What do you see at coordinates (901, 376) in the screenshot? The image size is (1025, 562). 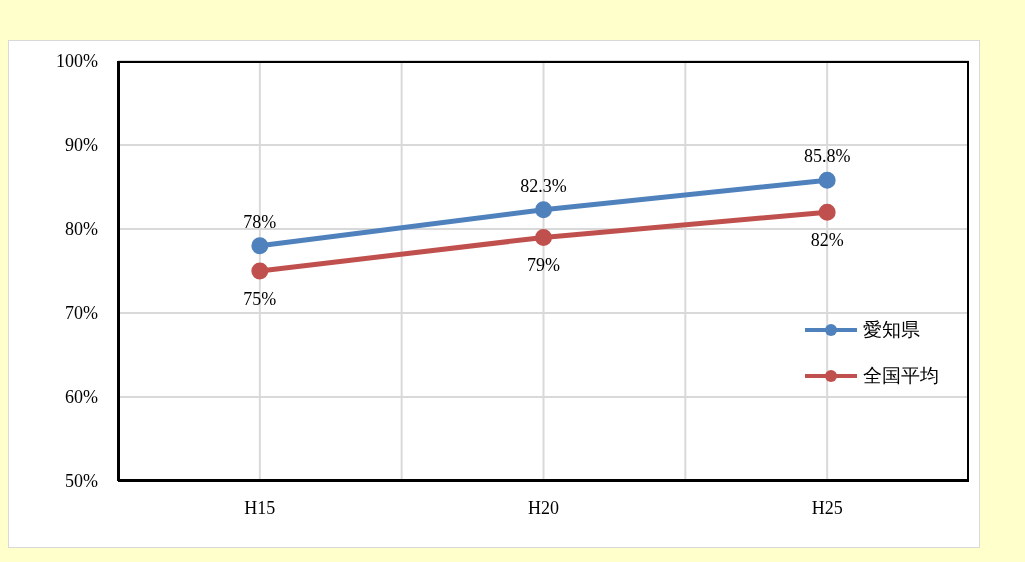 I see `legend-label: 全国平均` at bounding box center [901, 376].